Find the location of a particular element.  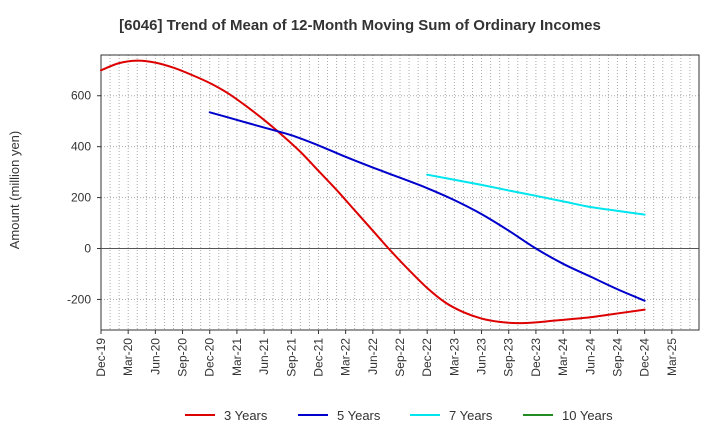

x-tick-label: Mar-24 is located at coordinates (563, 357).